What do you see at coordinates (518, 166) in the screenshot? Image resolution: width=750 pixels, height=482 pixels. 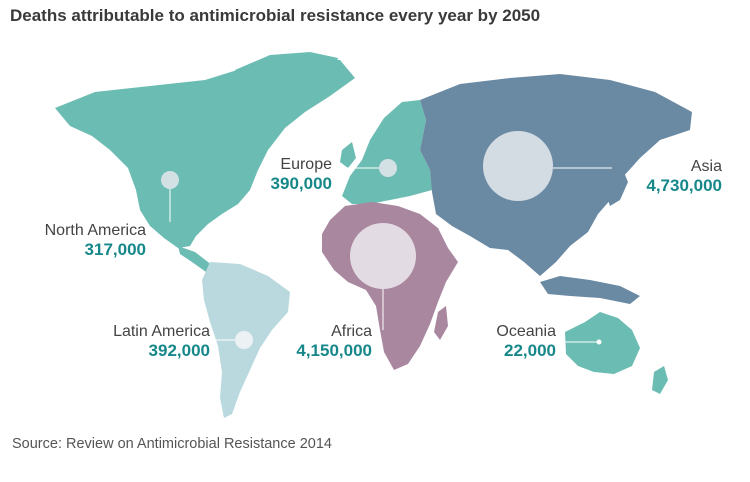 I see `asia-bubble` at bounding box center [518, 166].